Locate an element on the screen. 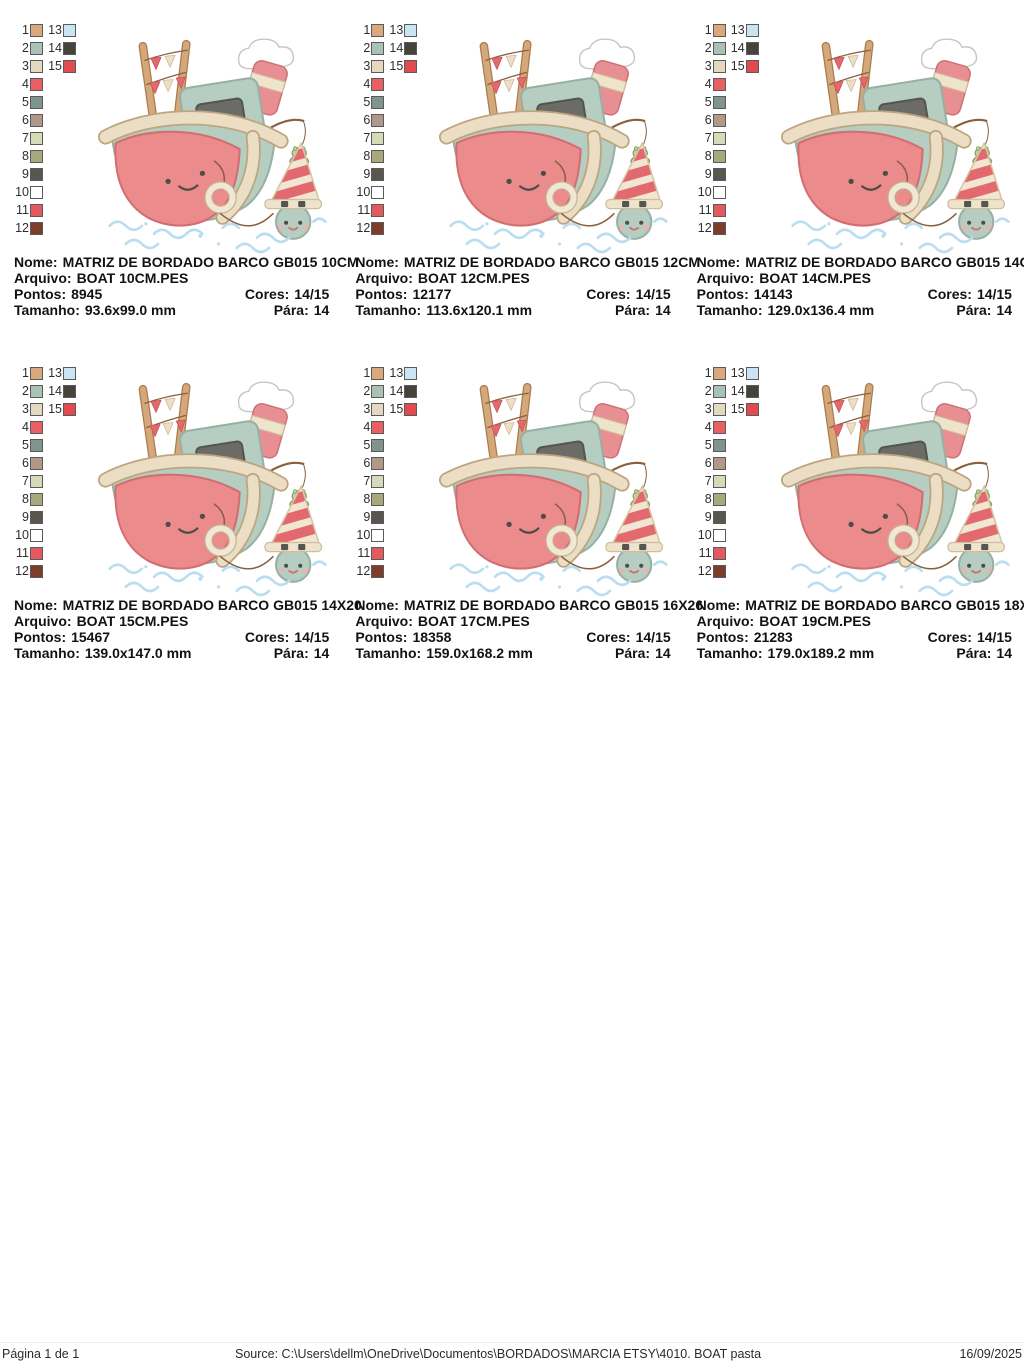 This screenshot has height=1370, width=1024. arquivo-label: Arquivo: is located at coordinates (725, 278).